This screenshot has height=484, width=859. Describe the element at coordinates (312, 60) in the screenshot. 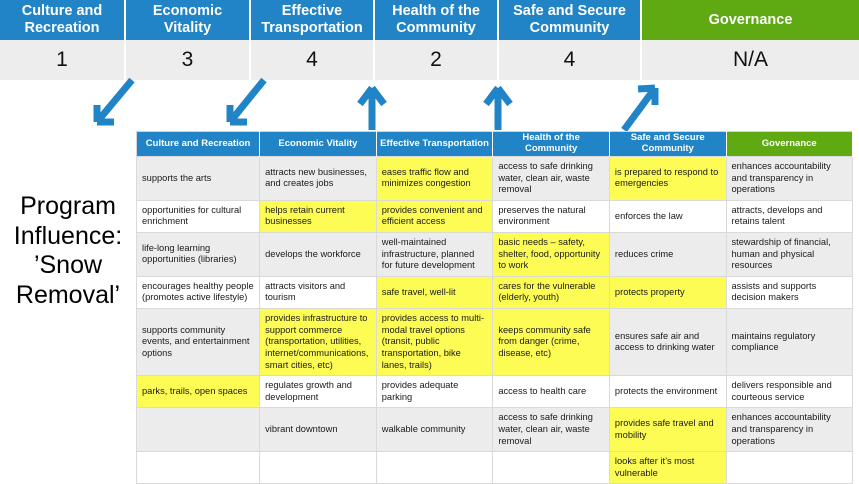

I see `scorecard-value-effective-transportation: 4` at that location.